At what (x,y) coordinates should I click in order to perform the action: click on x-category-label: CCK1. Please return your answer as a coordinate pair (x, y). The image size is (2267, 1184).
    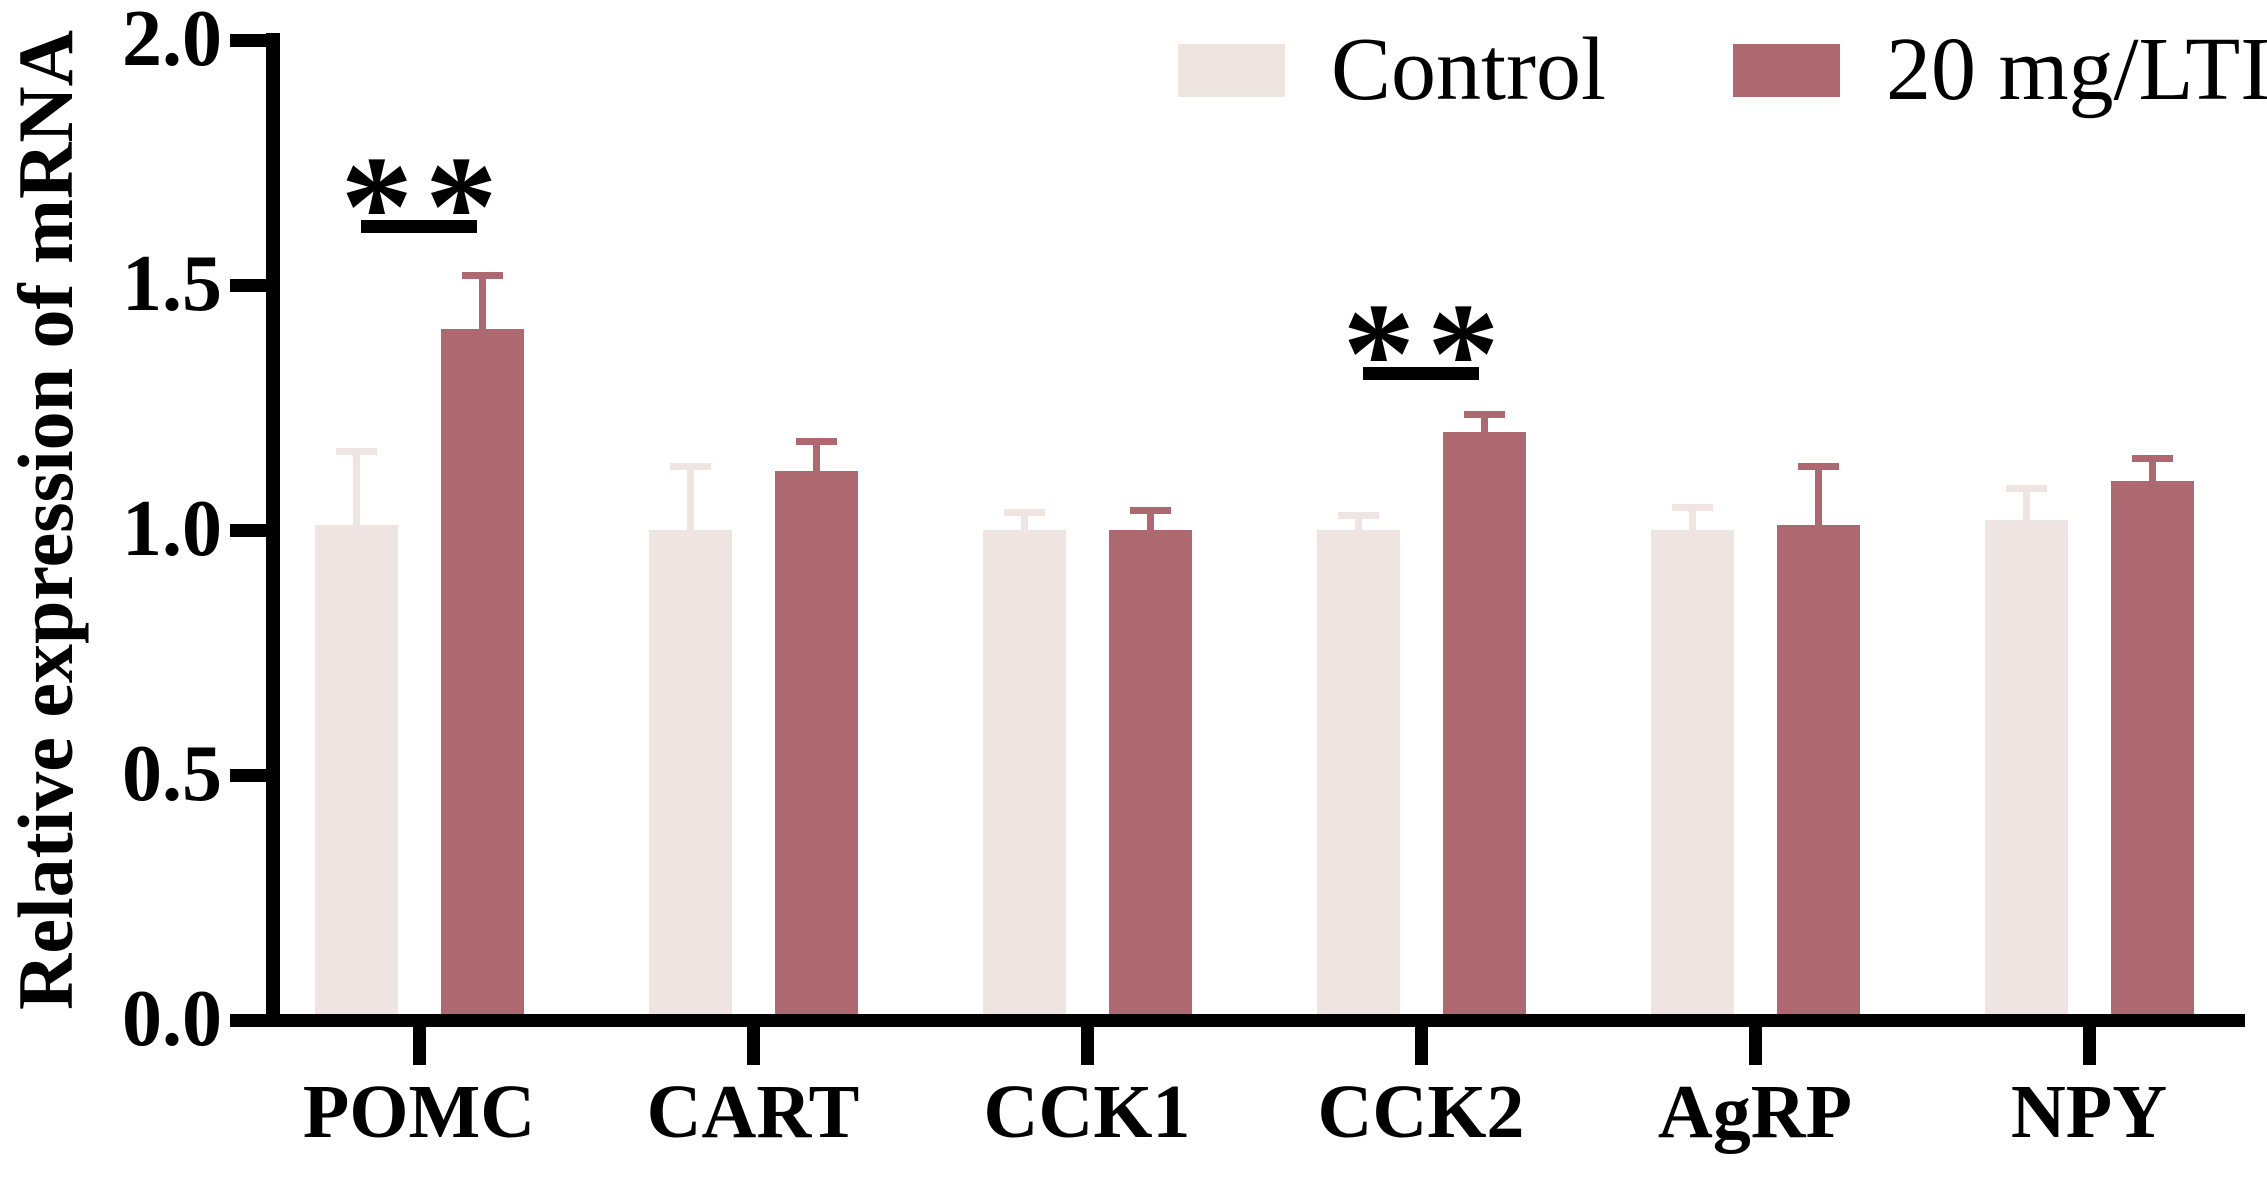
    Looking at the image, I should click on (1087, 1112).